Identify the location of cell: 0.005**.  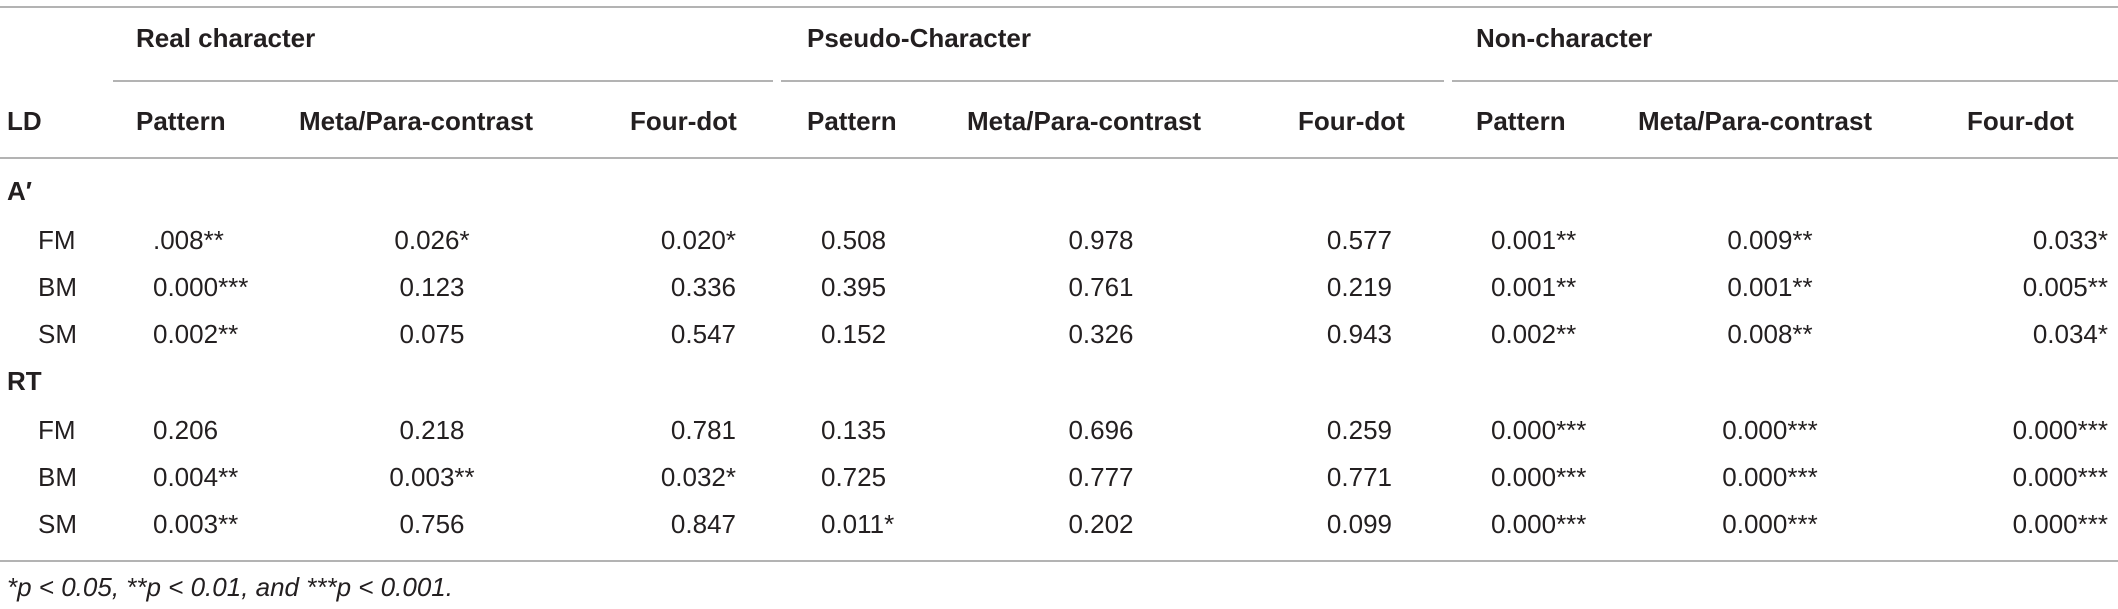
(2065, 287).